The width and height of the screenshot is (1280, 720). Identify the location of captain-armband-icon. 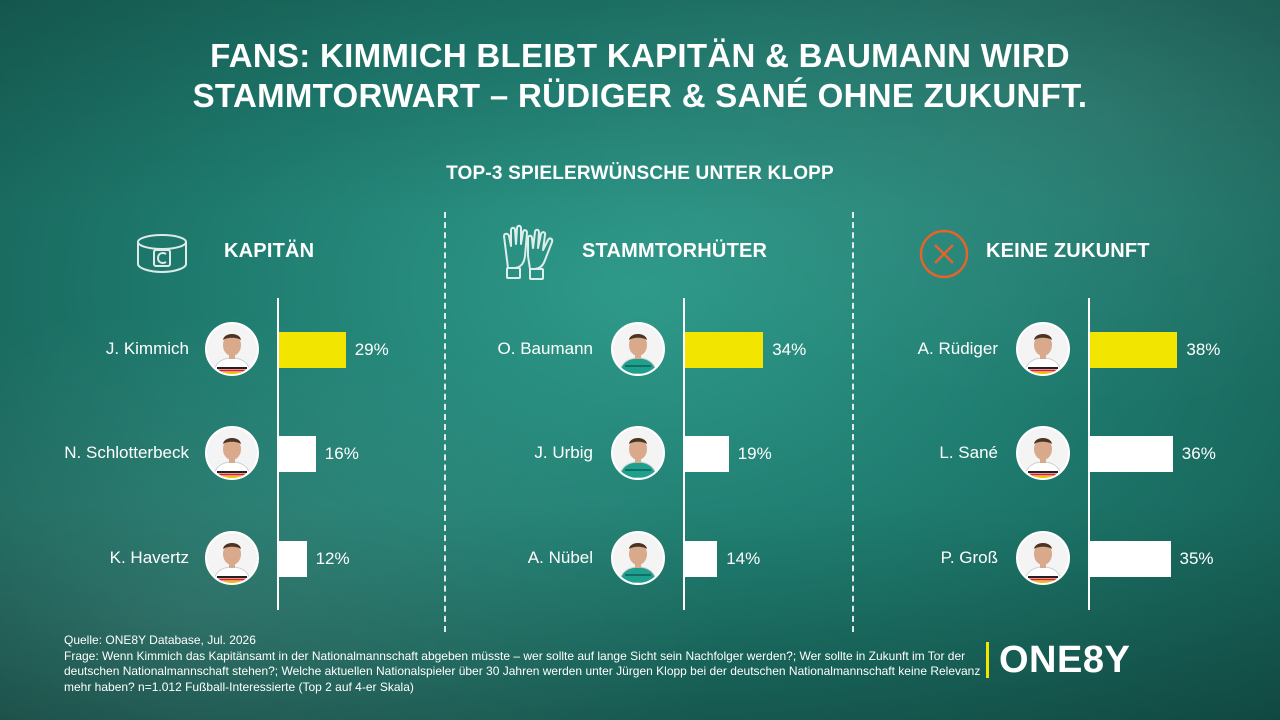
(162, 254).